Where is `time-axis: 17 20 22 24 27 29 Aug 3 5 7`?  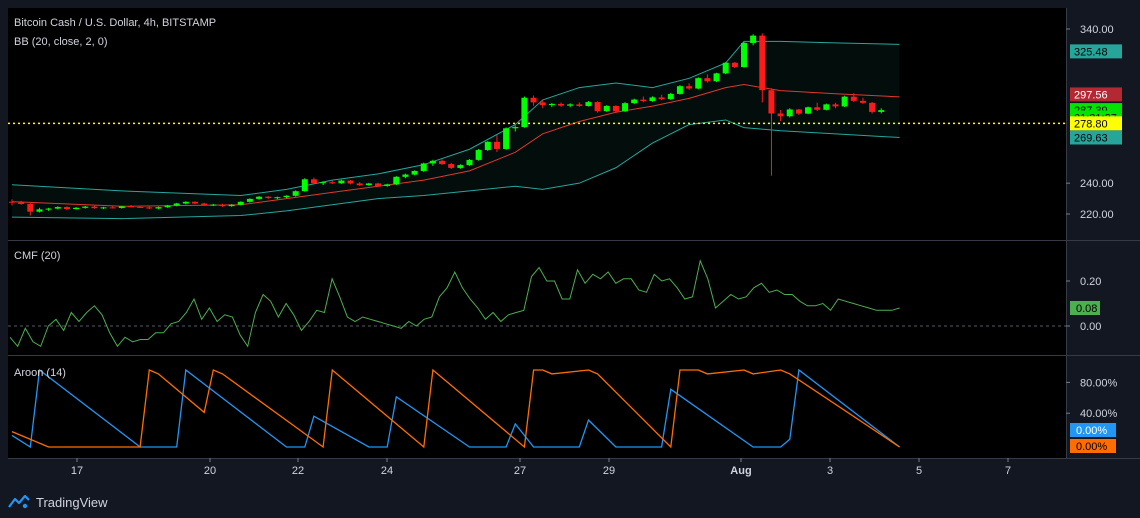
time-axis: 17 20 22 24 27 29 Aug 3 5 7 is located at coordinates (541, 467).